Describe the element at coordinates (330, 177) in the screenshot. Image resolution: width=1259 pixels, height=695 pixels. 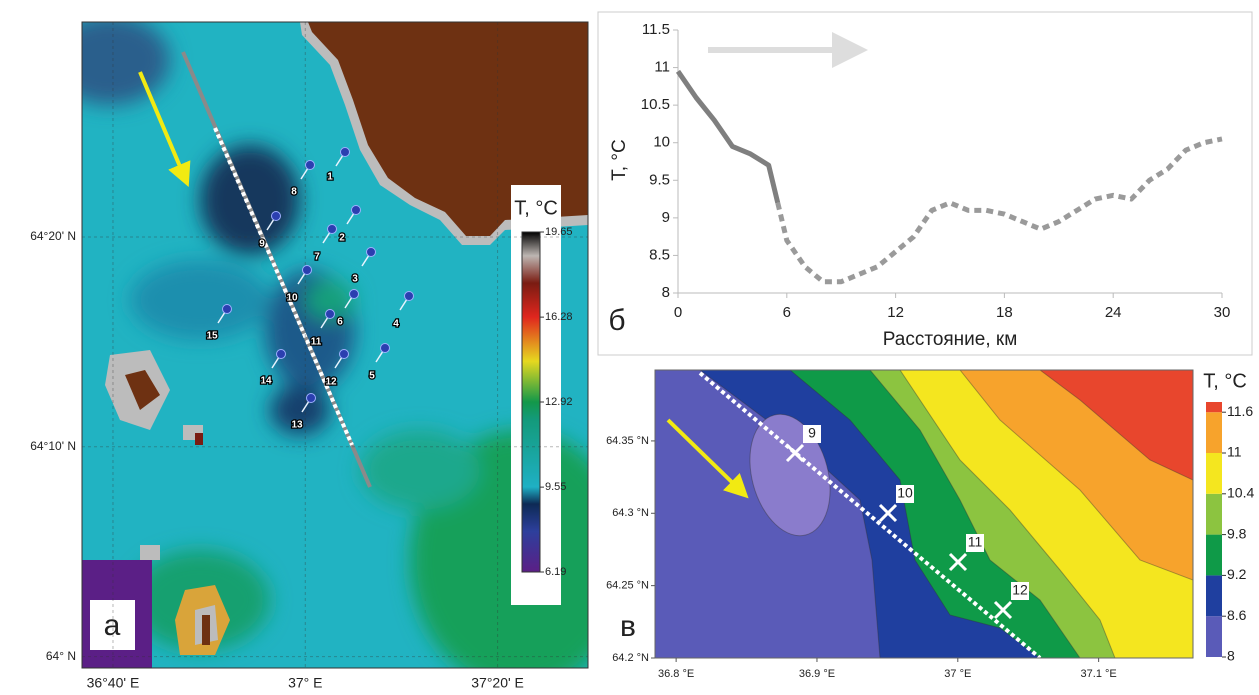
I see `station-label: 1` at that location.